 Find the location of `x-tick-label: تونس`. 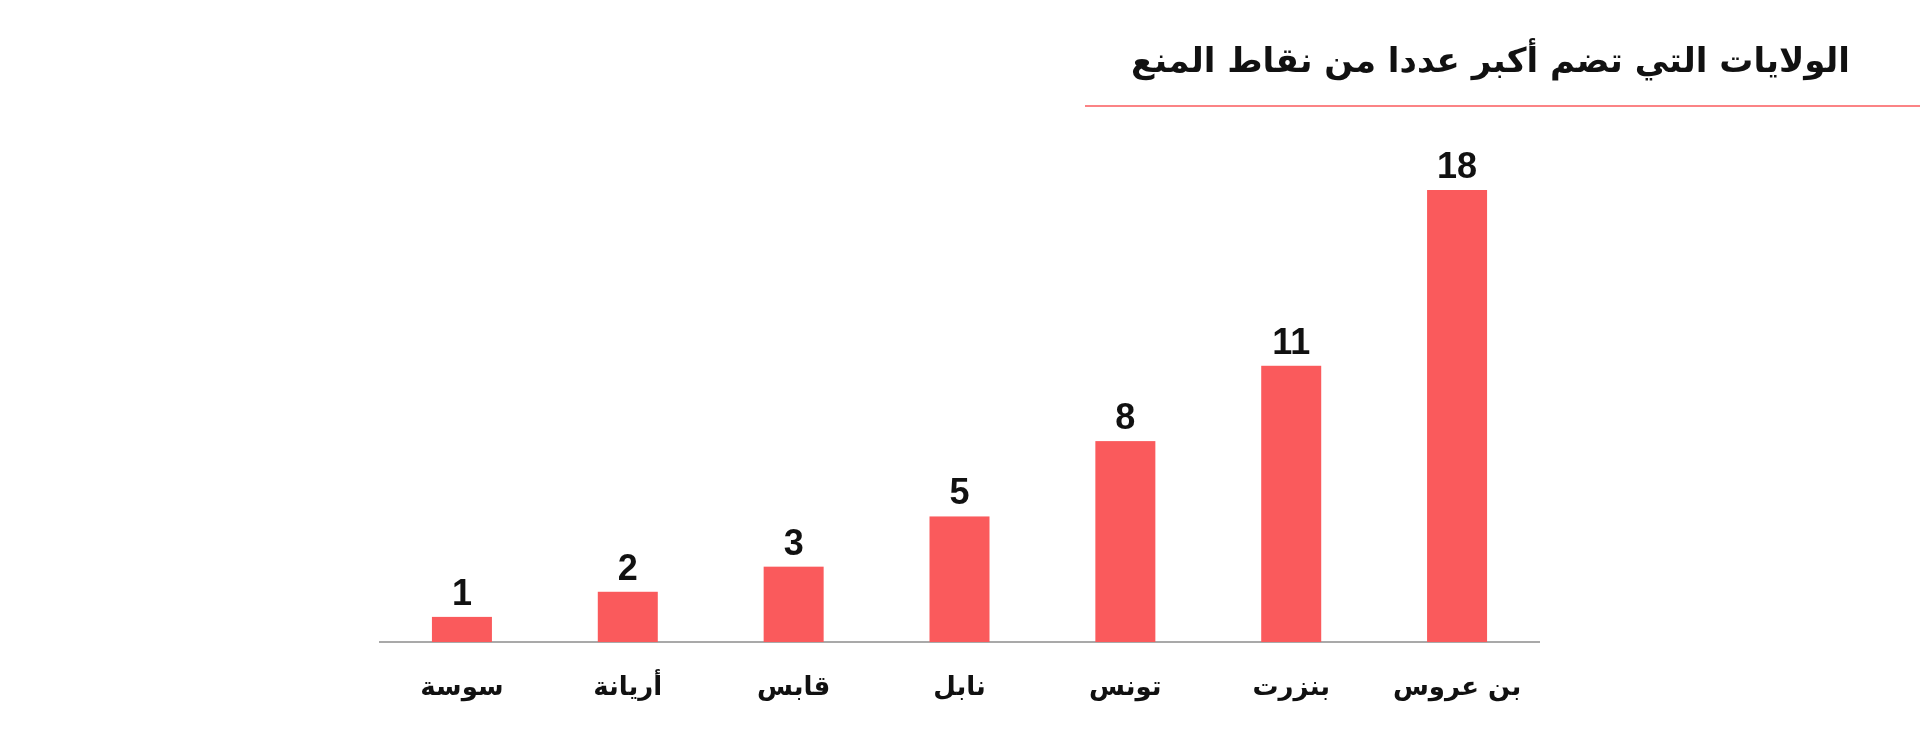

x-tick-label: تونس is located at coordinates (1125, 686).